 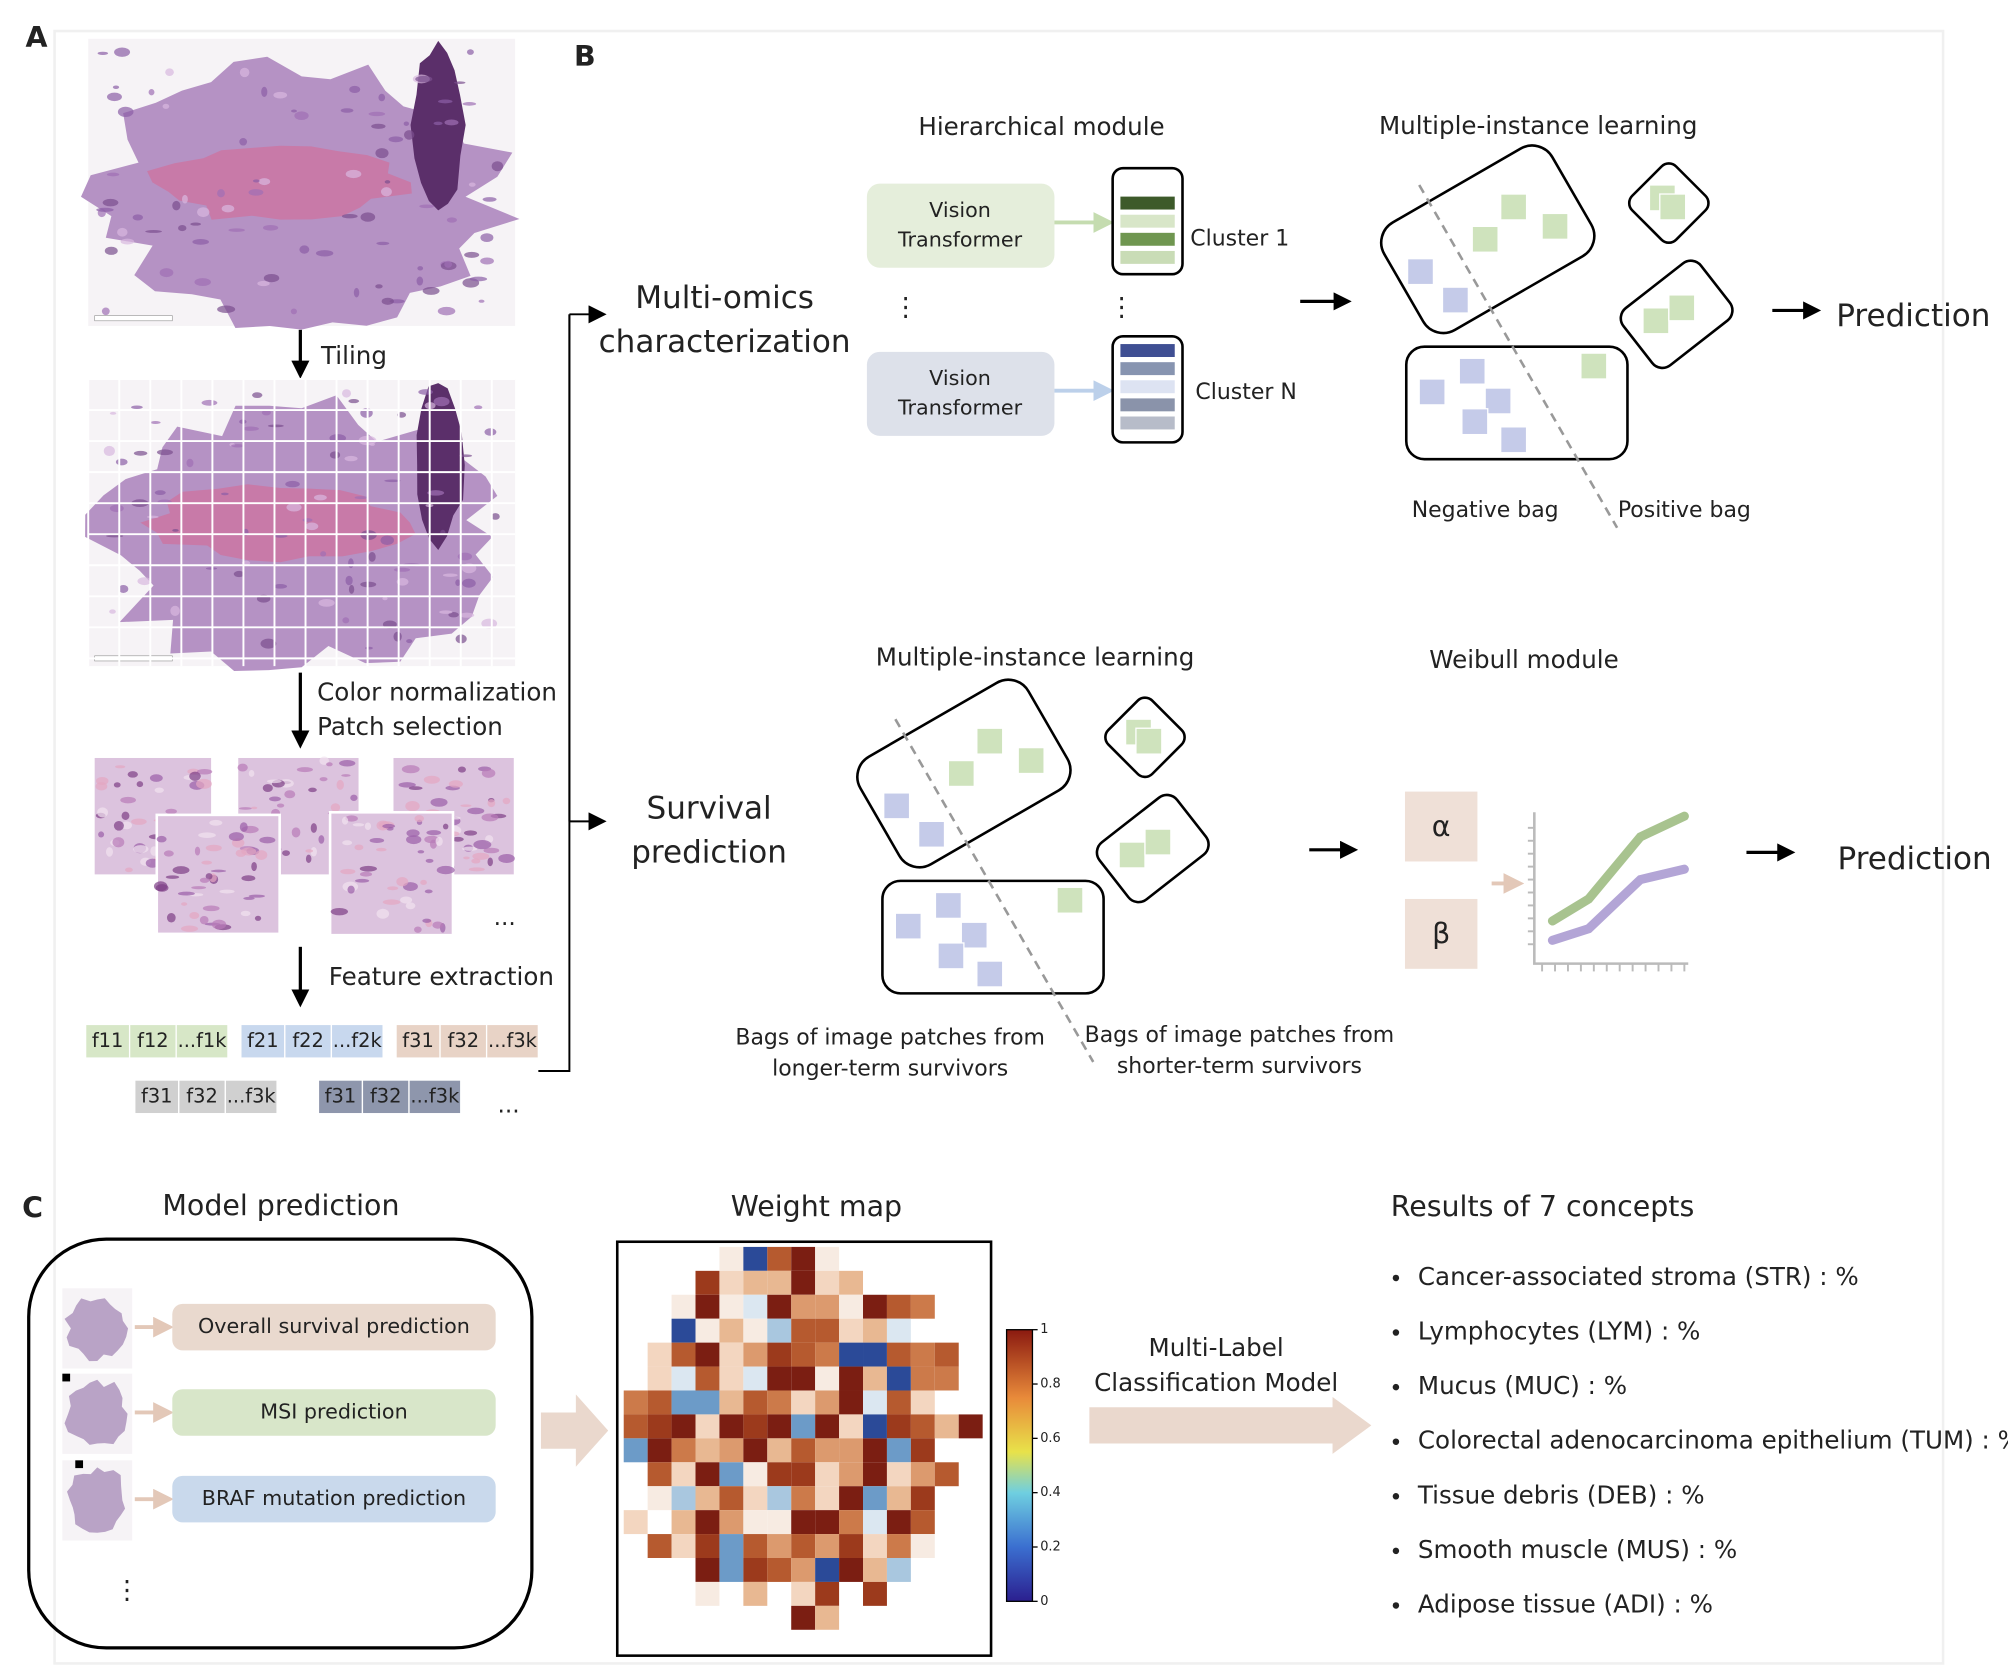 I want to click on branch-title: Survival, so click(x=709, y=809).